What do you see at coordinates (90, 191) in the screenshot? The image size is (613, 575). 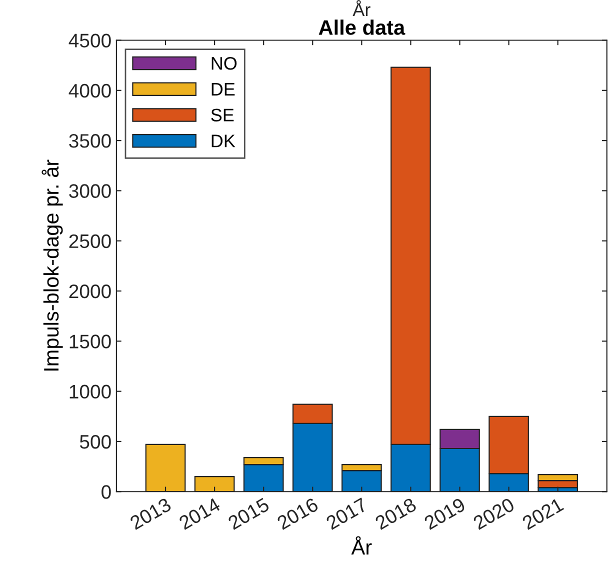 I see `y-tick-label: 3000` at bounding box center [90, 191].